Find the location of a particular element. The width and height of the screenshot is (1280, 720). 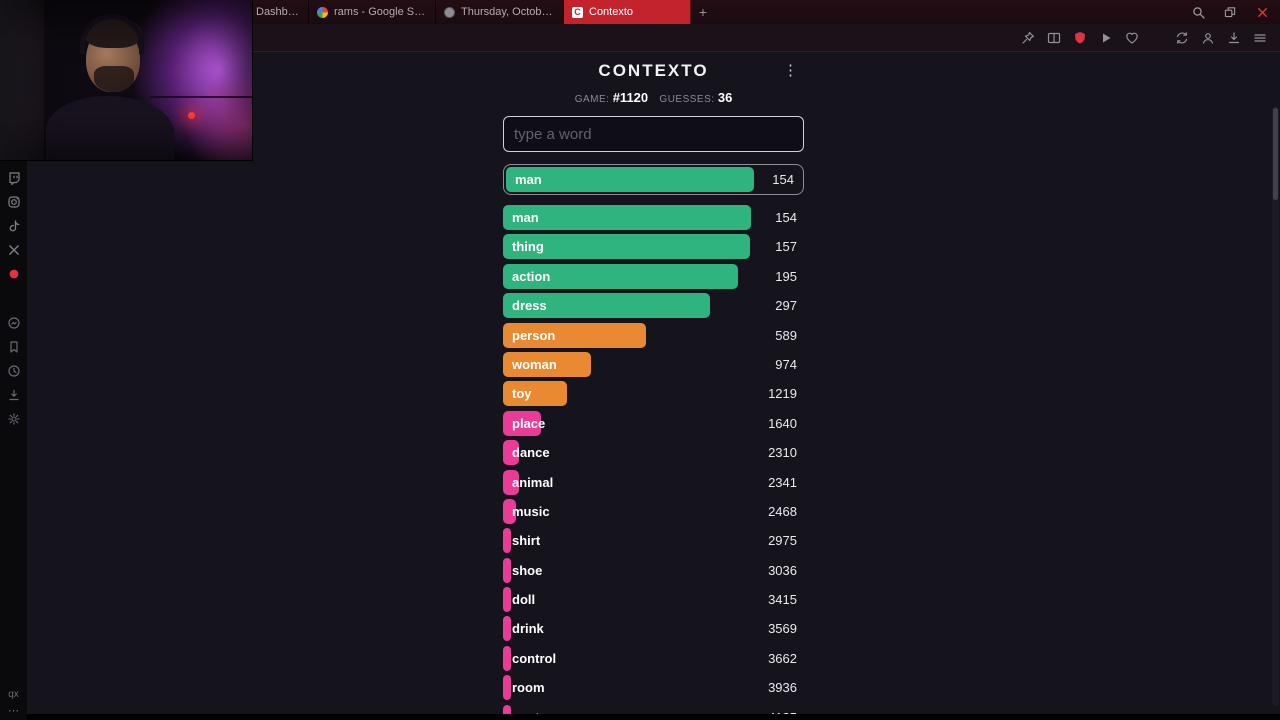

guess-row: dress 297 is located at coordinates (653, 306).